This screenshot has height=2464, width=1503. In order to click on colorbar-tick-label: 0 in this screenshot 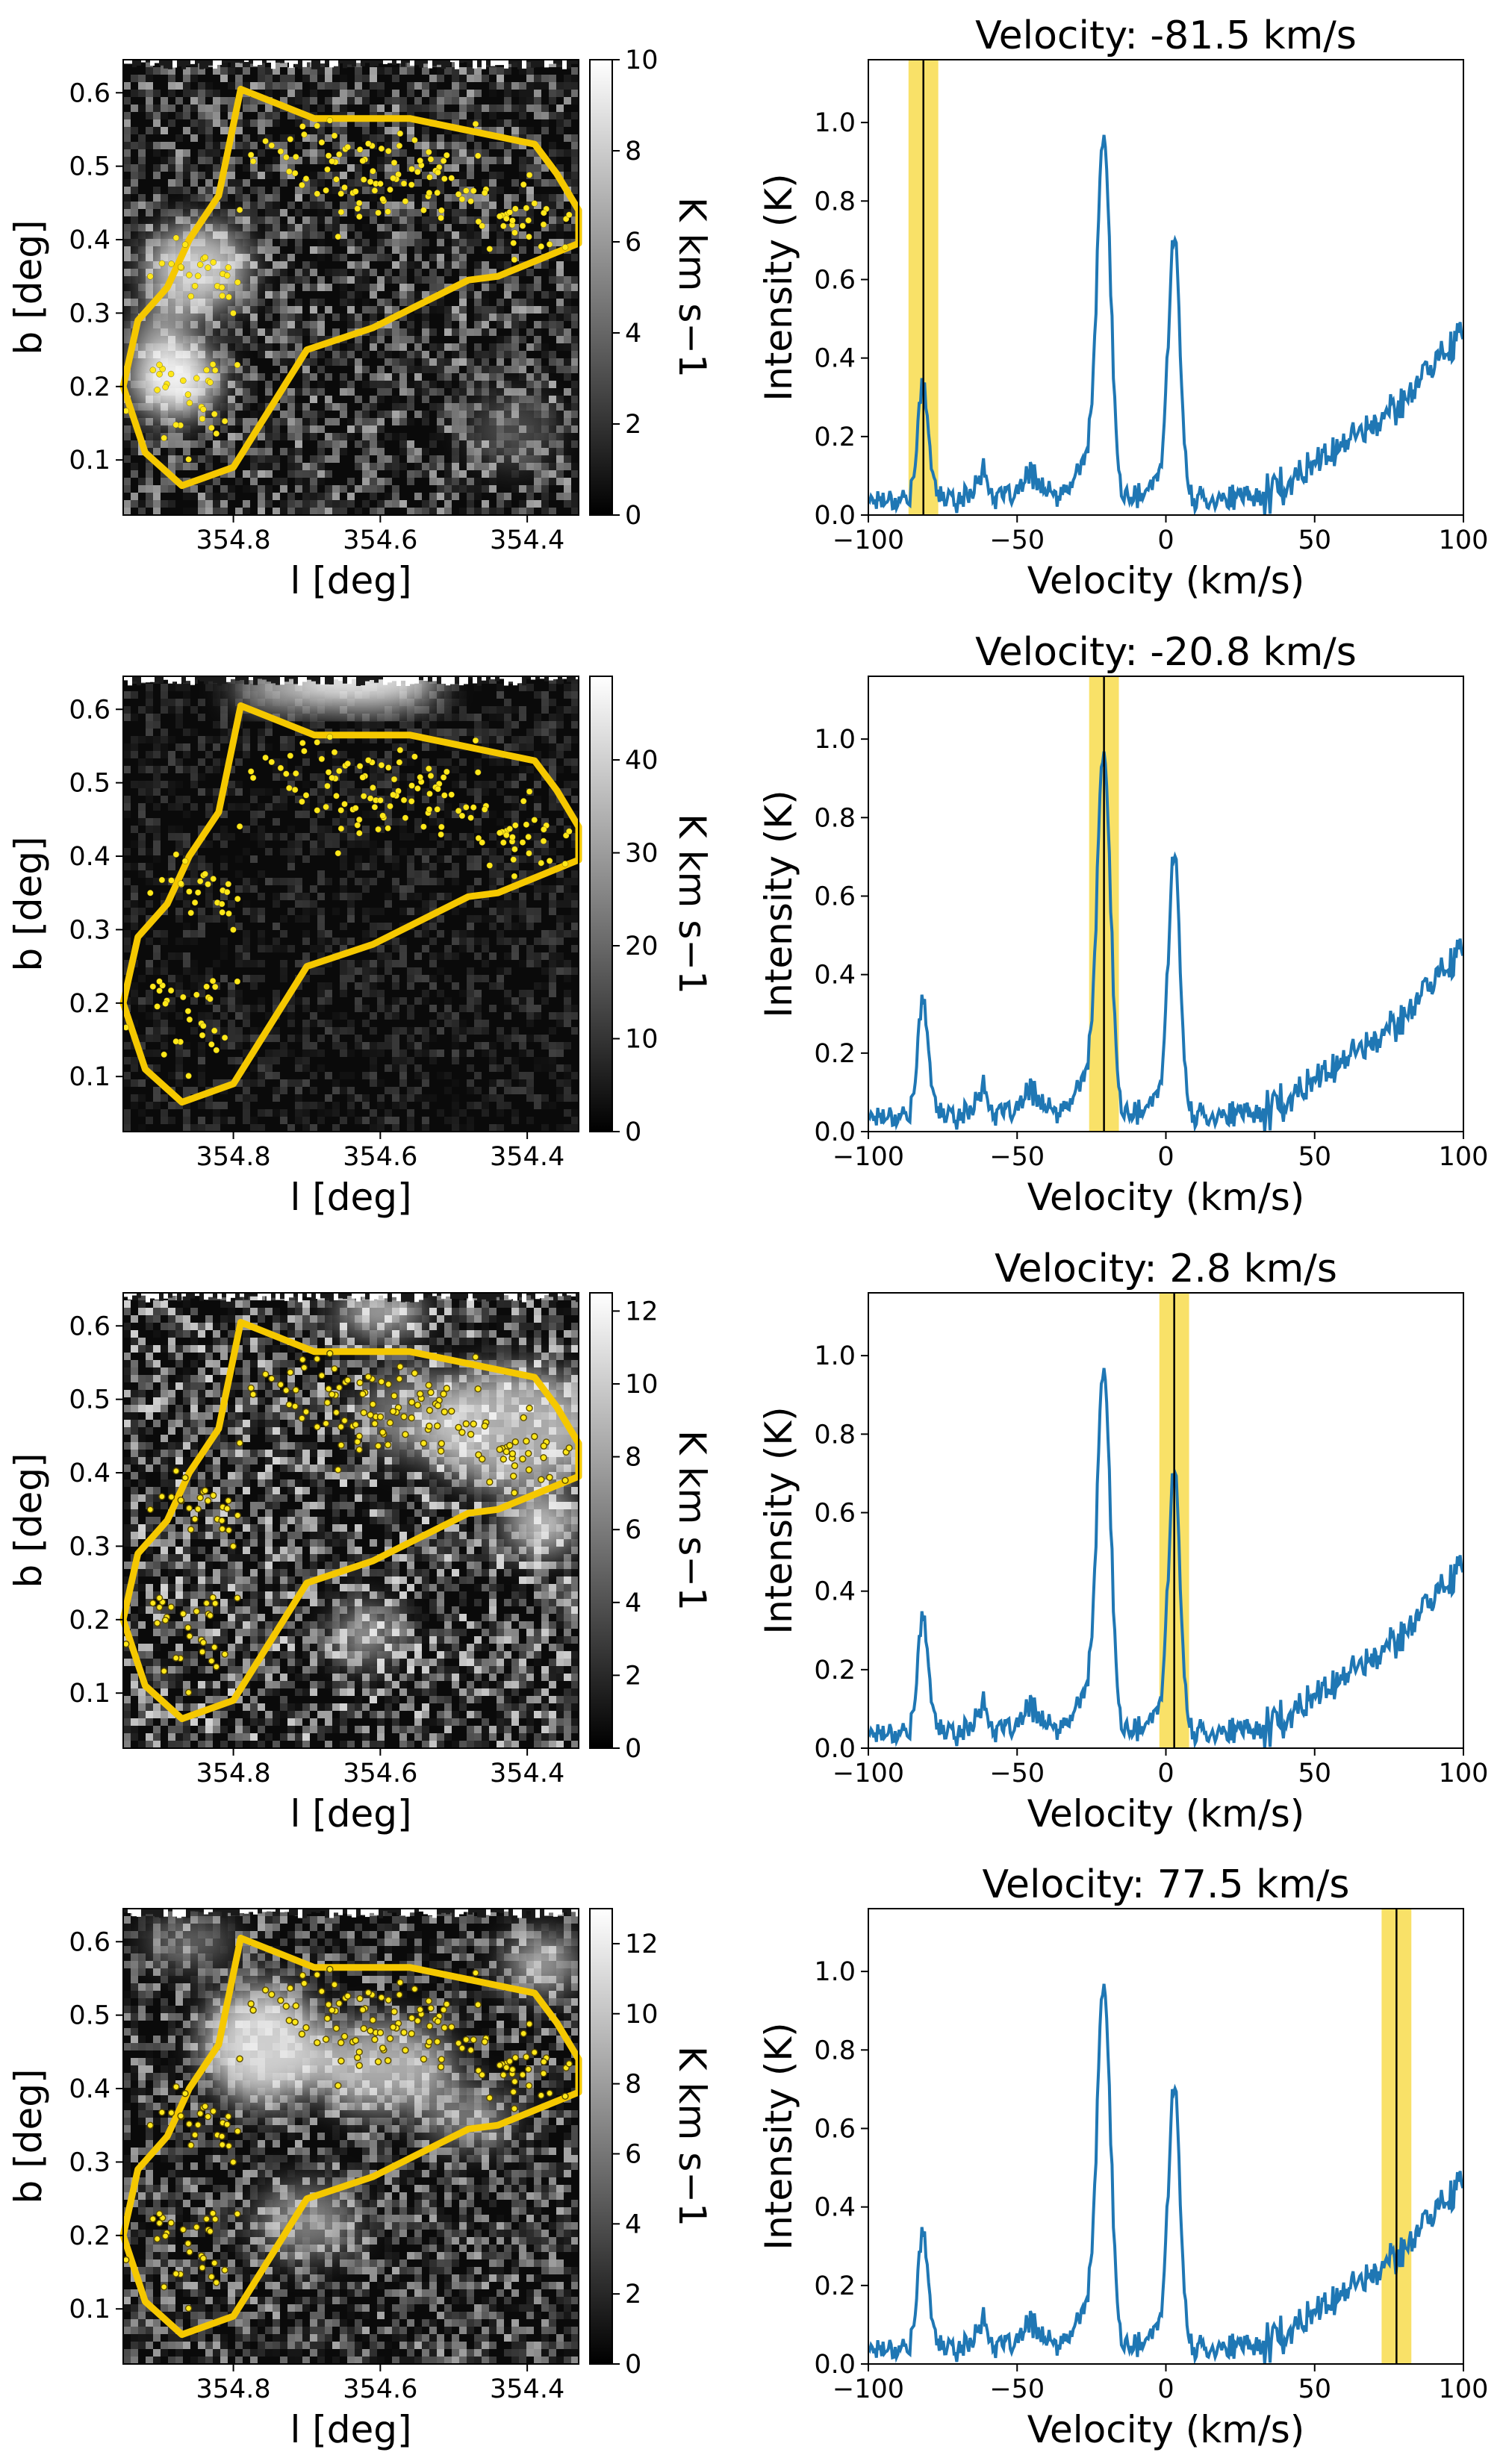, I will do `click(633, 1132)`.